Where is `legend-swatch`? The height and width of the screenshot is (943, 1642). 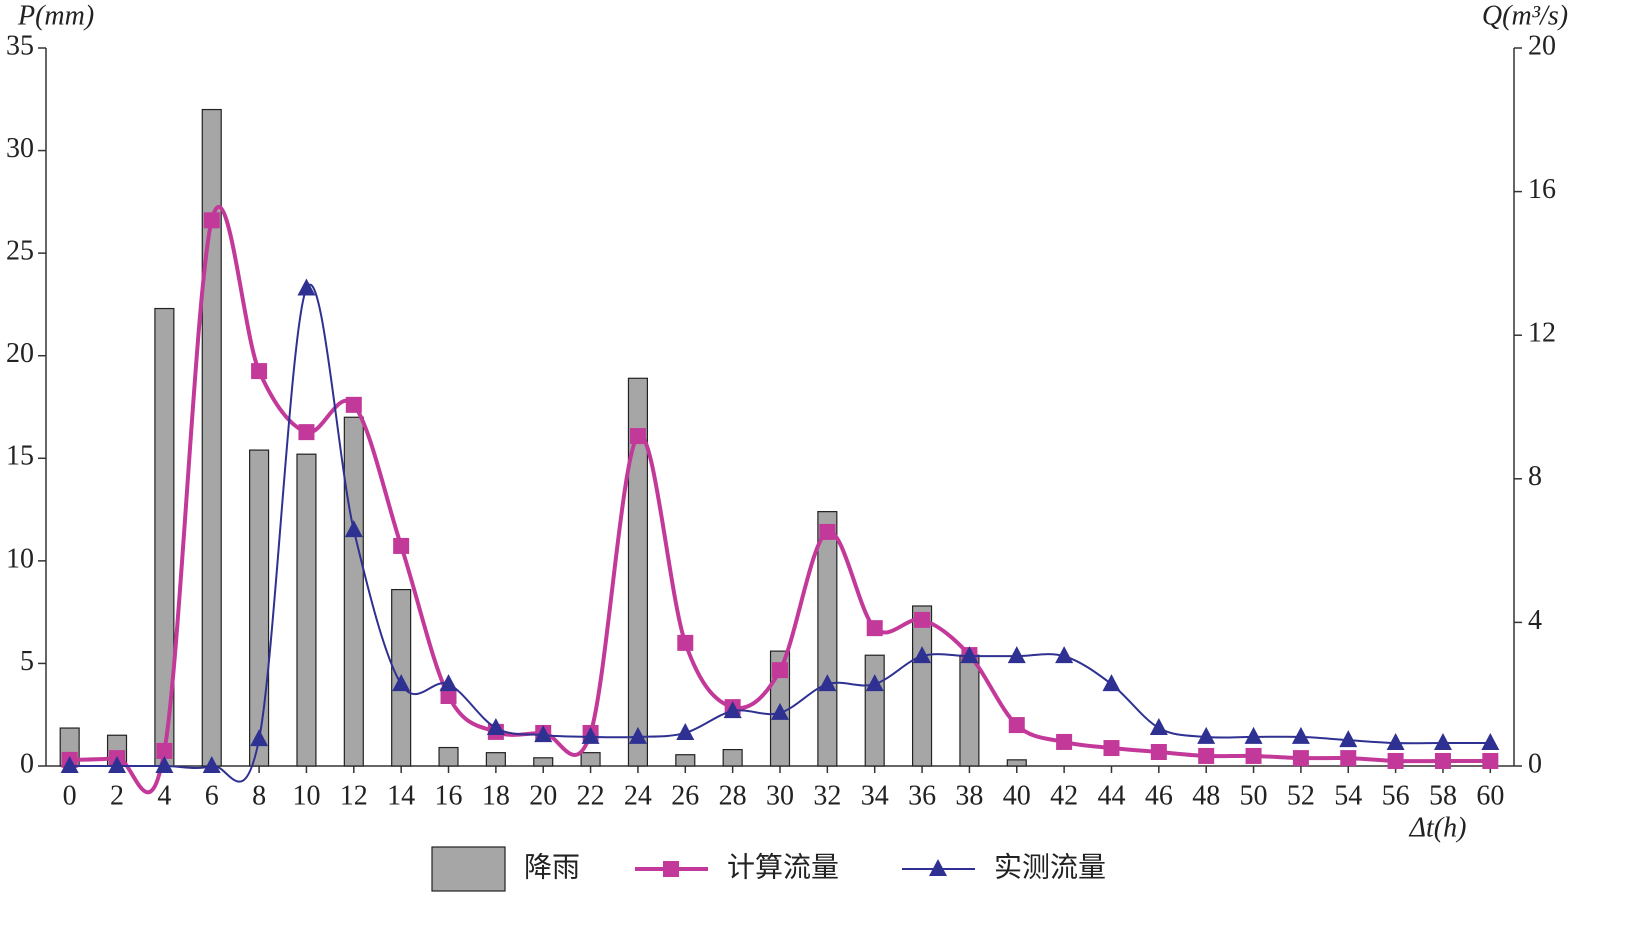
legend-swatch is located at coordinates (468, 869).